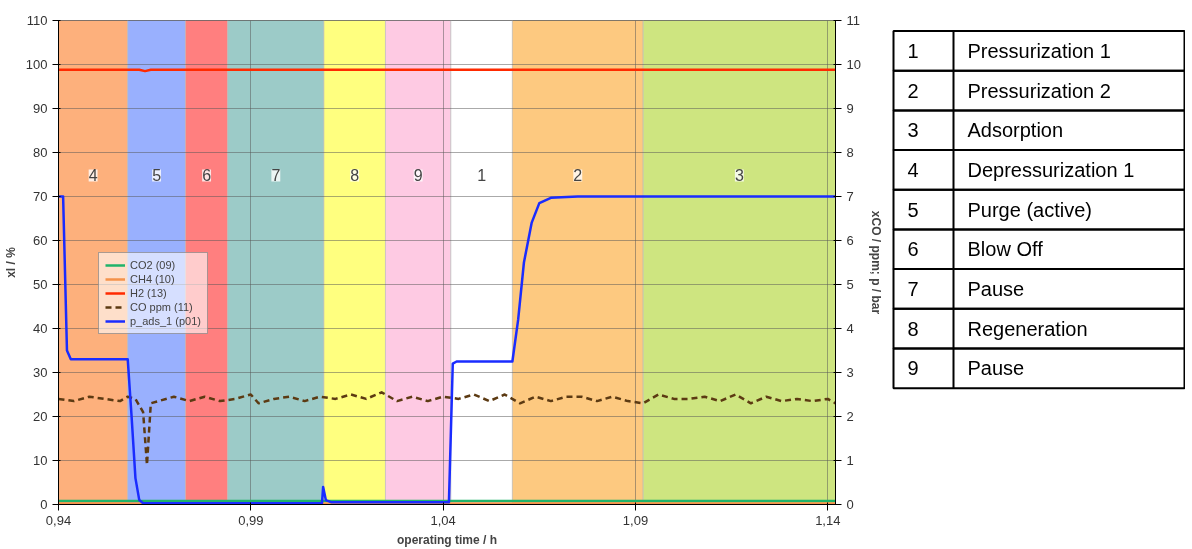 This screenshot has width=1192, height=549. Describe the element at coordinates (999, 209) in the screenshot. I see `text: 5 Purge (active)` at that location.